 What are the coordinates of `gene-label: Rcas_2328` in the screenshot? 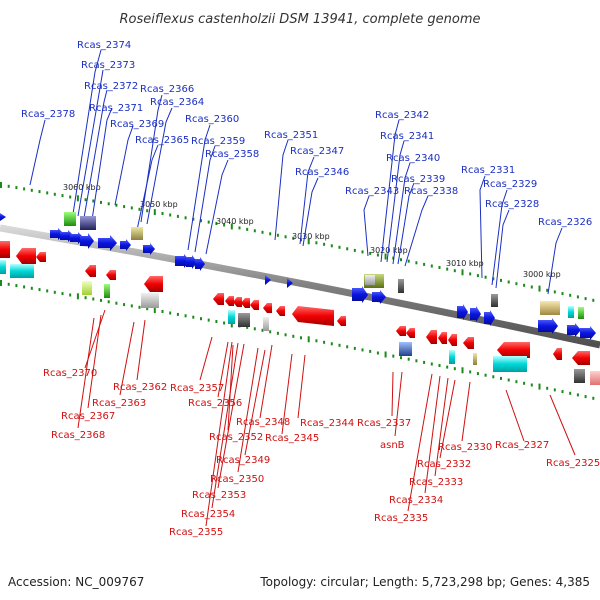 It's located at (512, 204).